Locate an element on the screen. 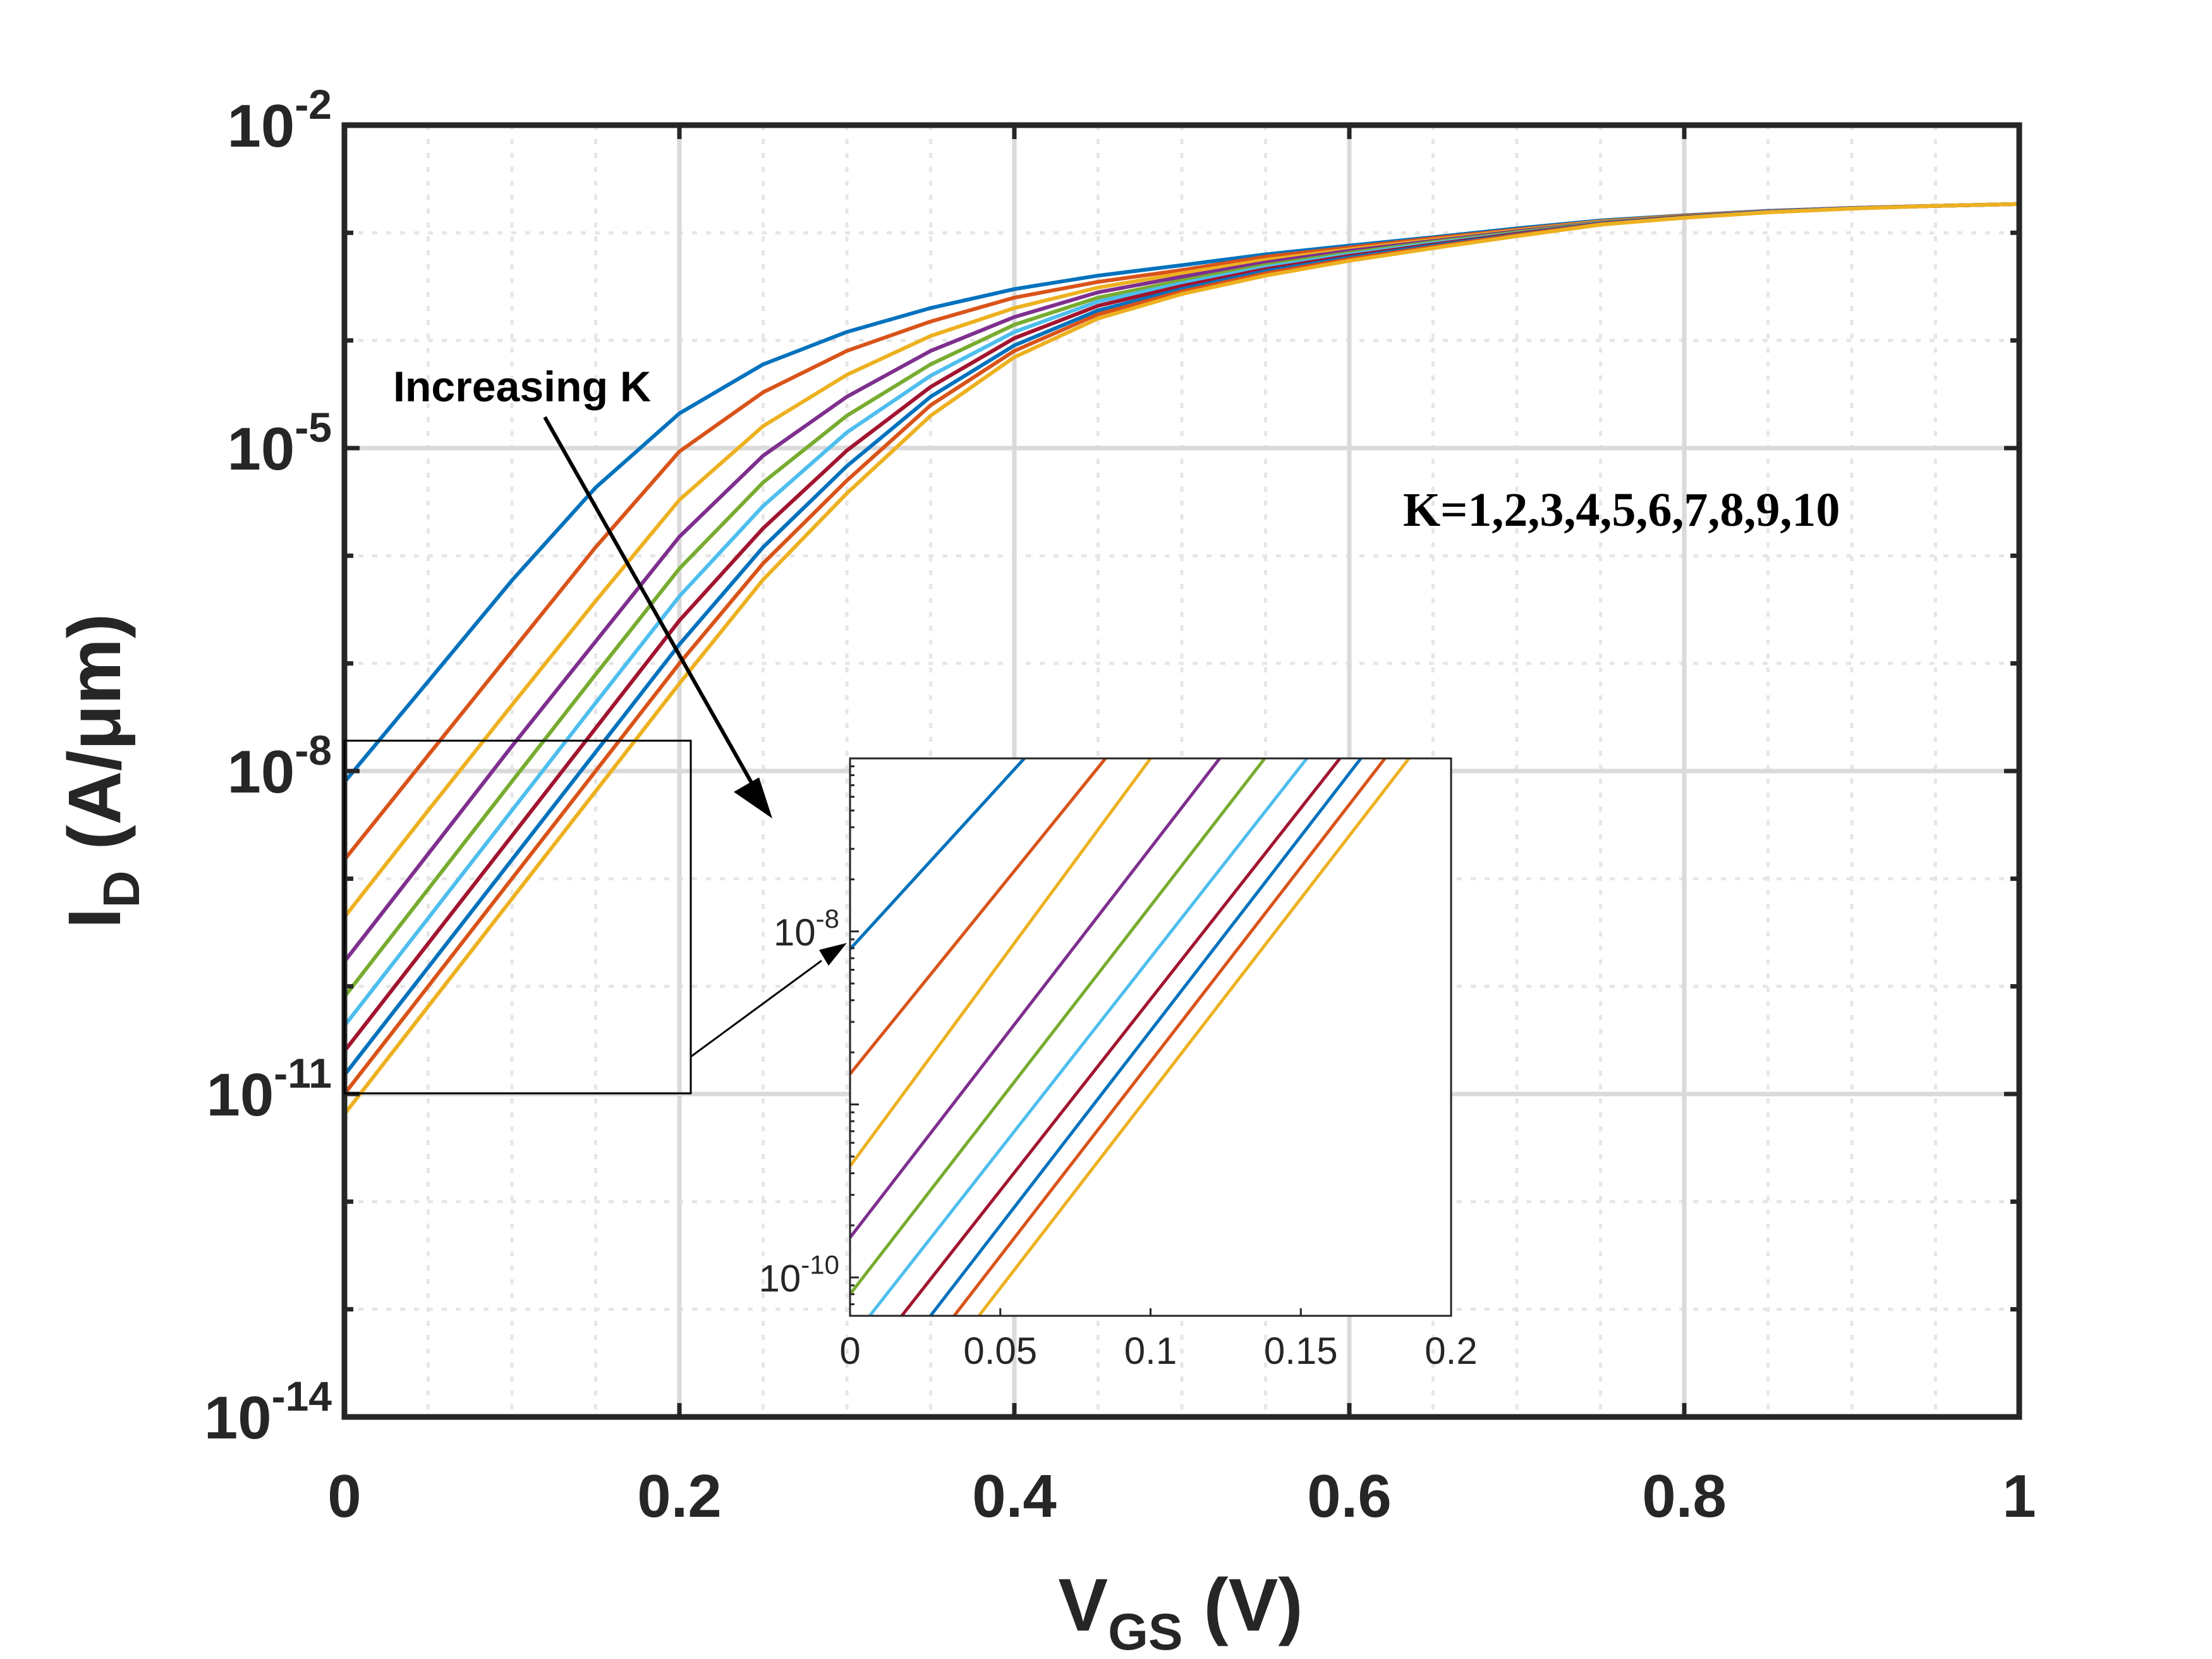 The width and height of the screenshot is (2212, 1659). inset-y-tick-label: 10-10 is located at coordinates (799, 1274).